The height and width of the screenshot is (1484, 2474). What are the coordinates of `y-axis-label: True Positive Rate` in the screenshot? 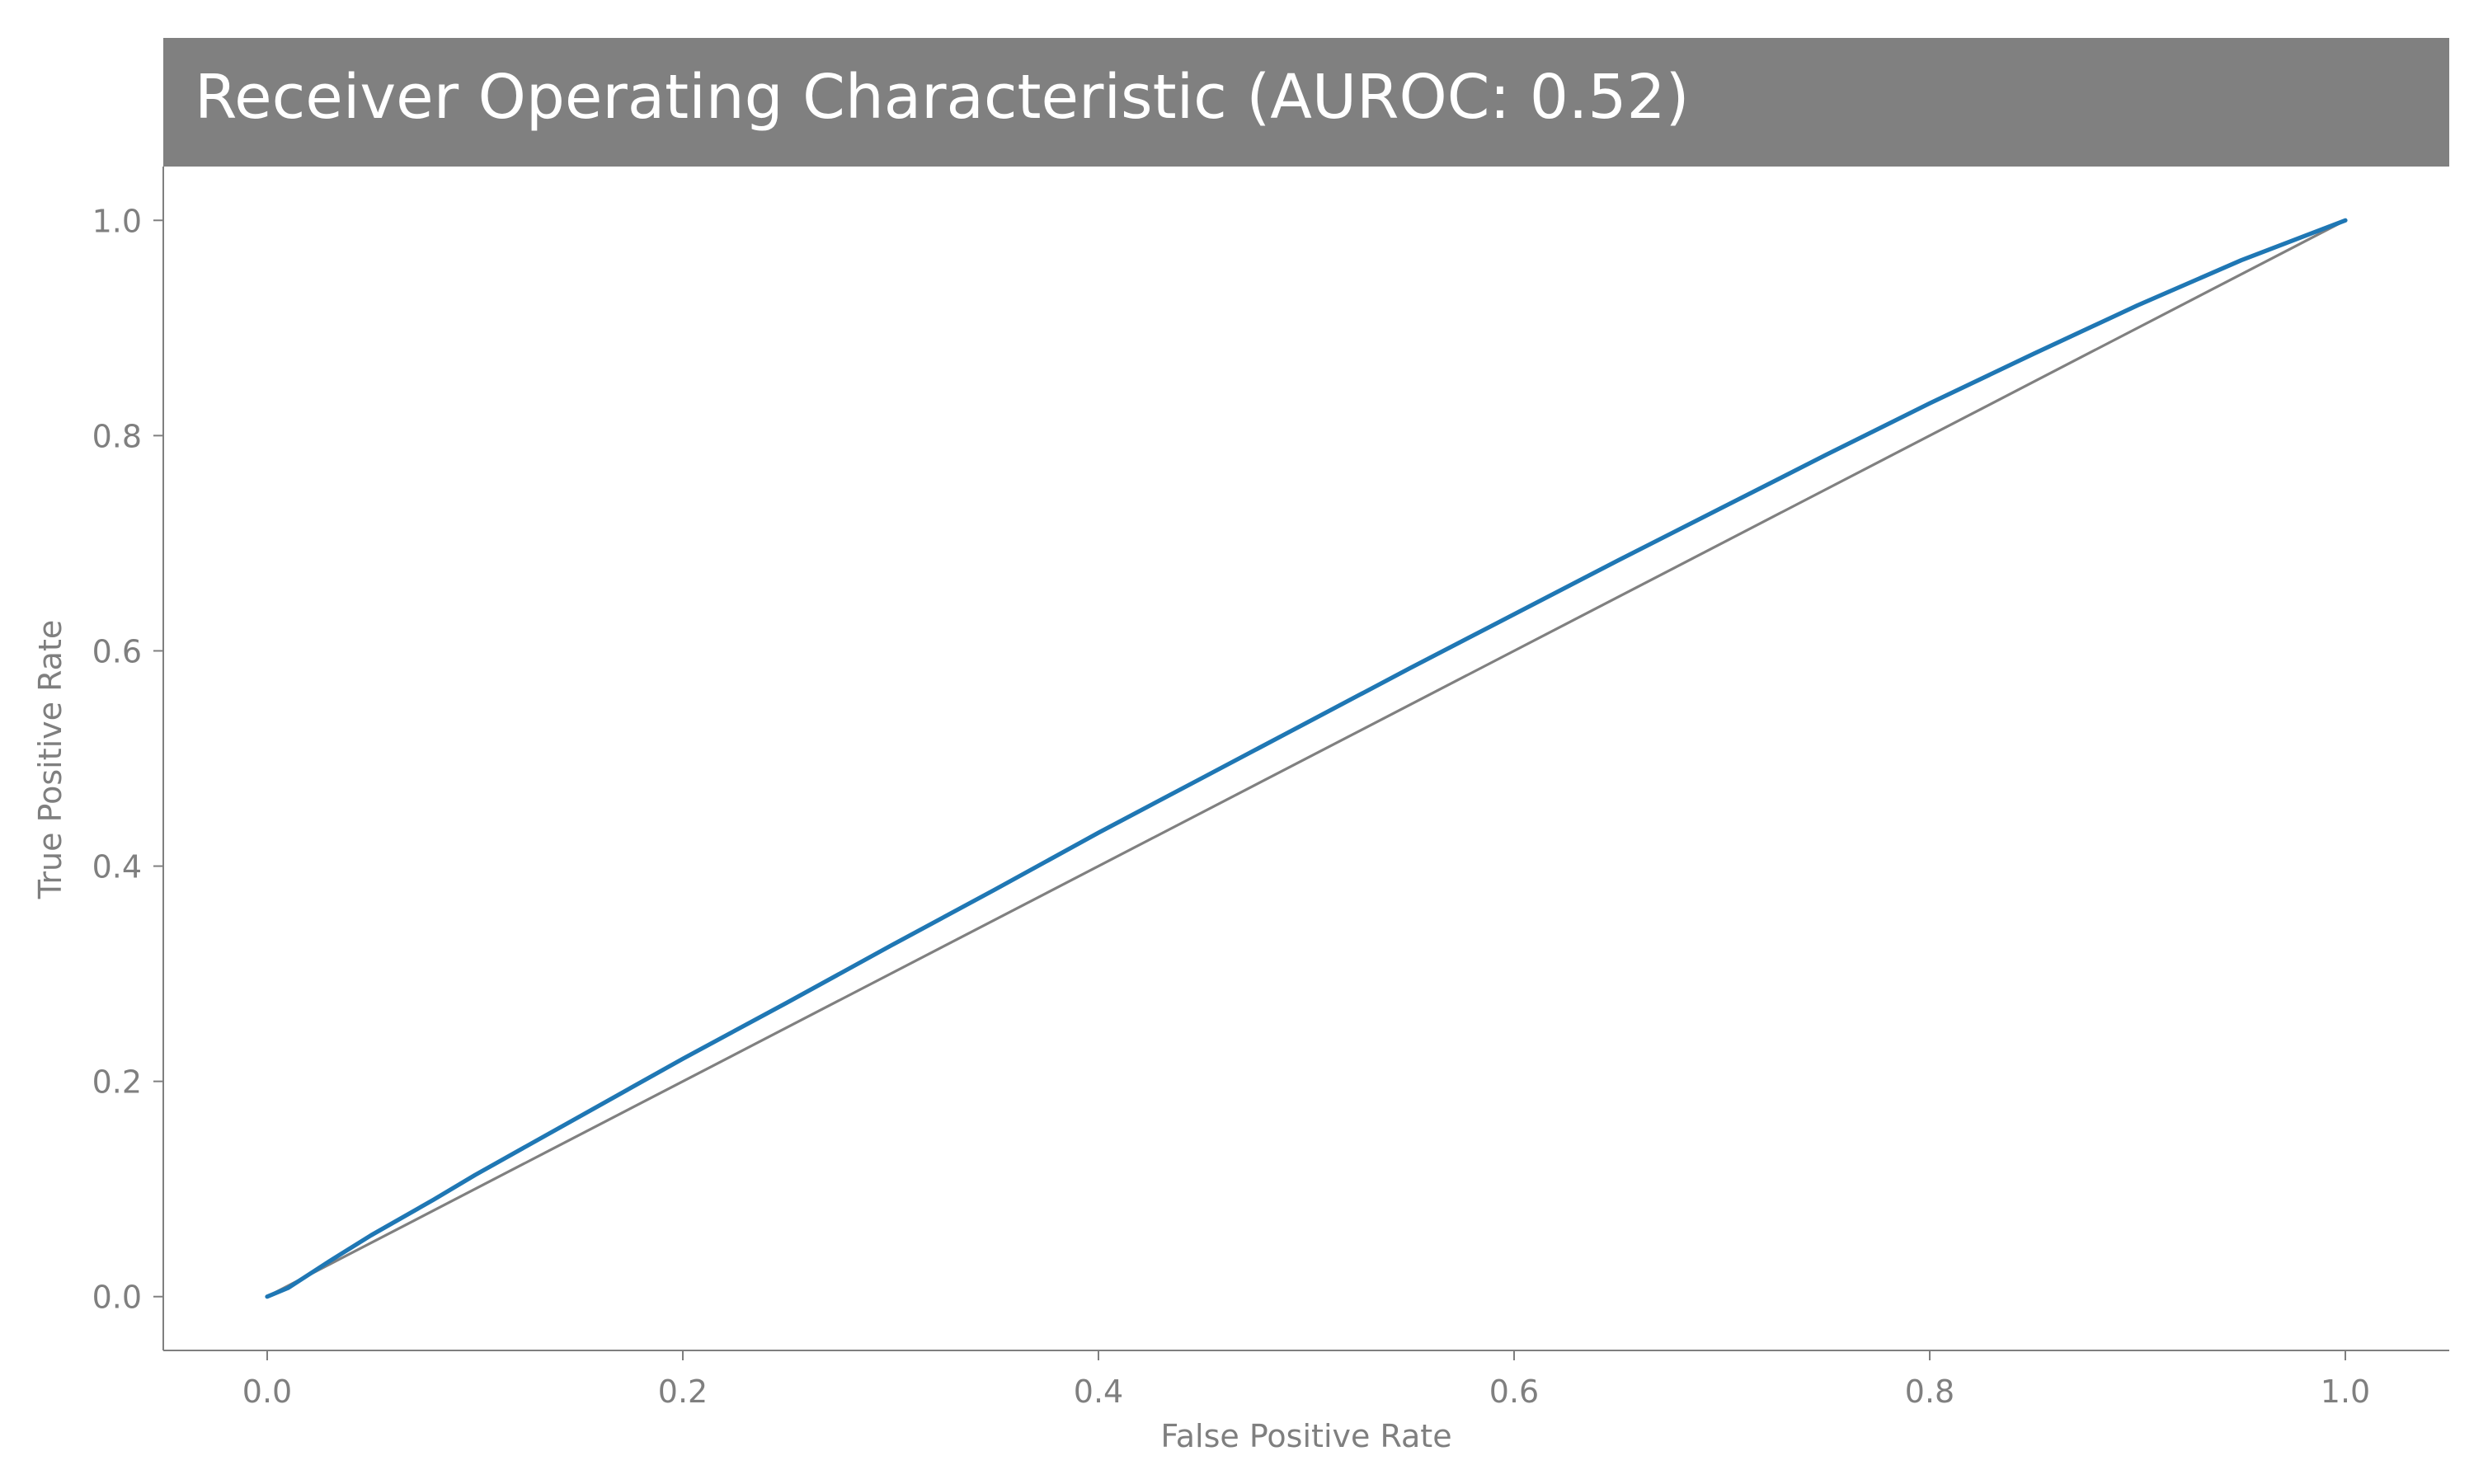 It's located at (50, 760).